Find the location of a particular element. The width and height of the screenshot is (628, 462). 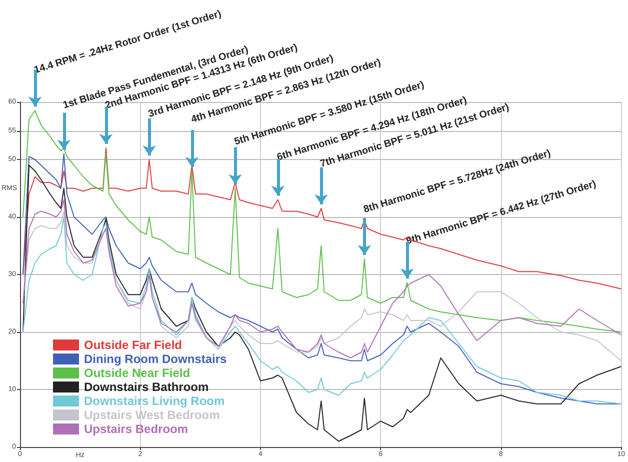

legend-label: Outside Far Field is located at coordinates (133, 345).